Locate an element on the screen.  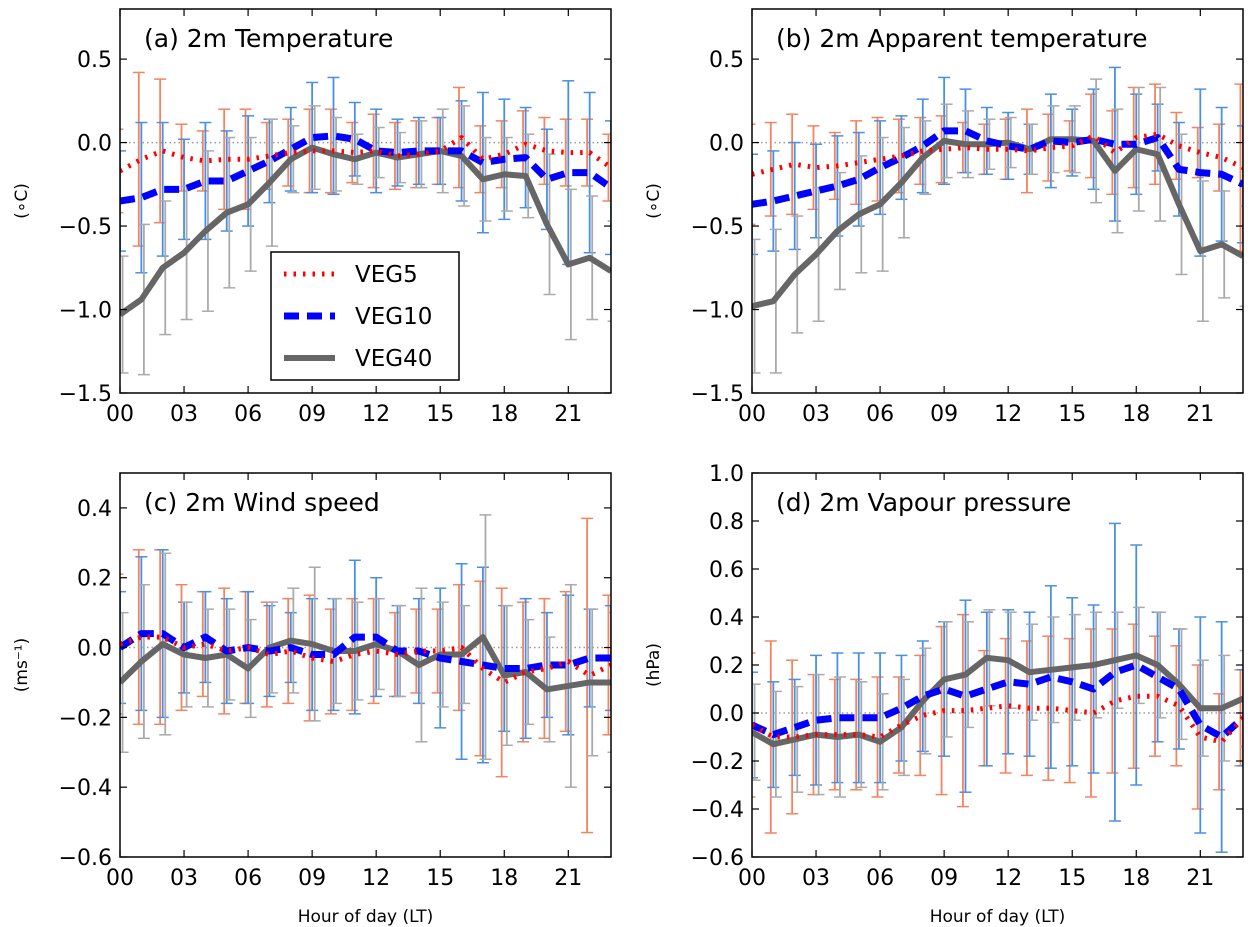
y-tick-label: 0.4 is located at coordinates (94, 509).